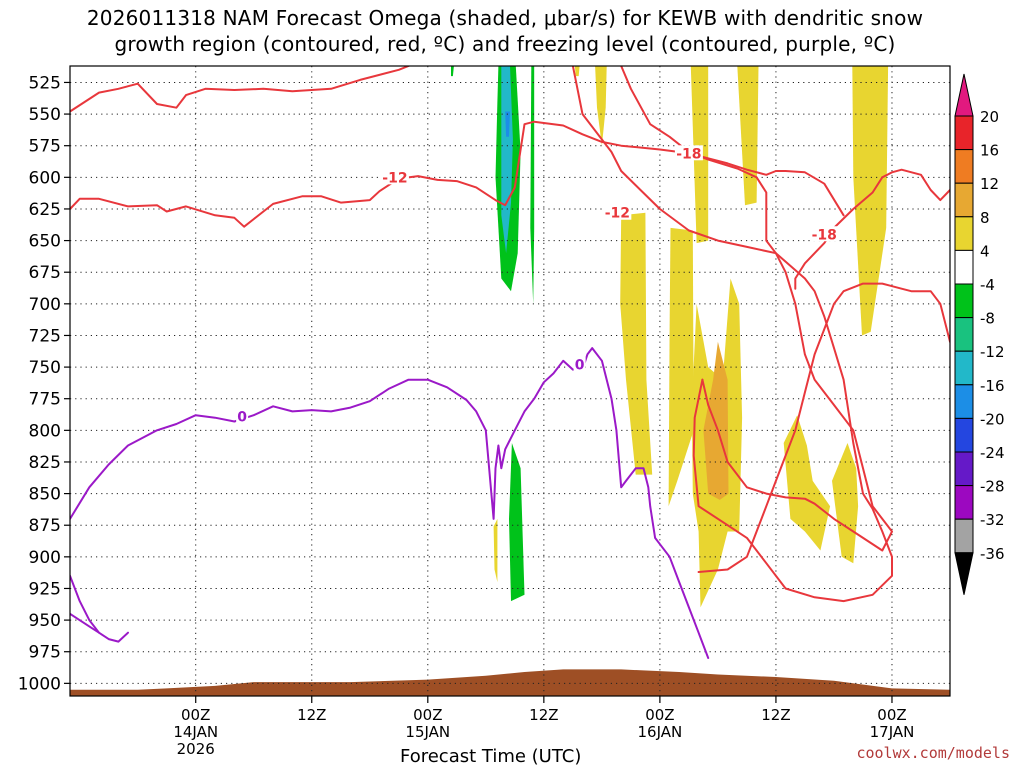  What do you see at coordinates (196, 749) in the screenshot?
I see `x-tick-label: 2026` at bounding box center [196, 749].